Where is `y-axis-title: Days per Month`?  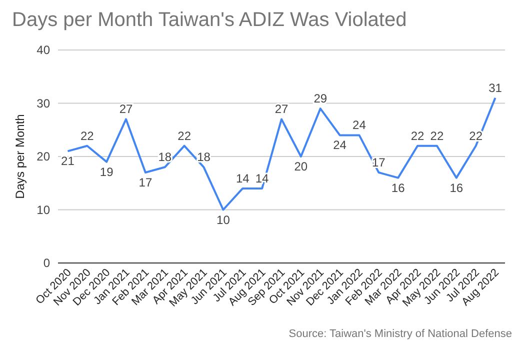
y-axis-title: Days per Month is located at coordinates (20, 156).